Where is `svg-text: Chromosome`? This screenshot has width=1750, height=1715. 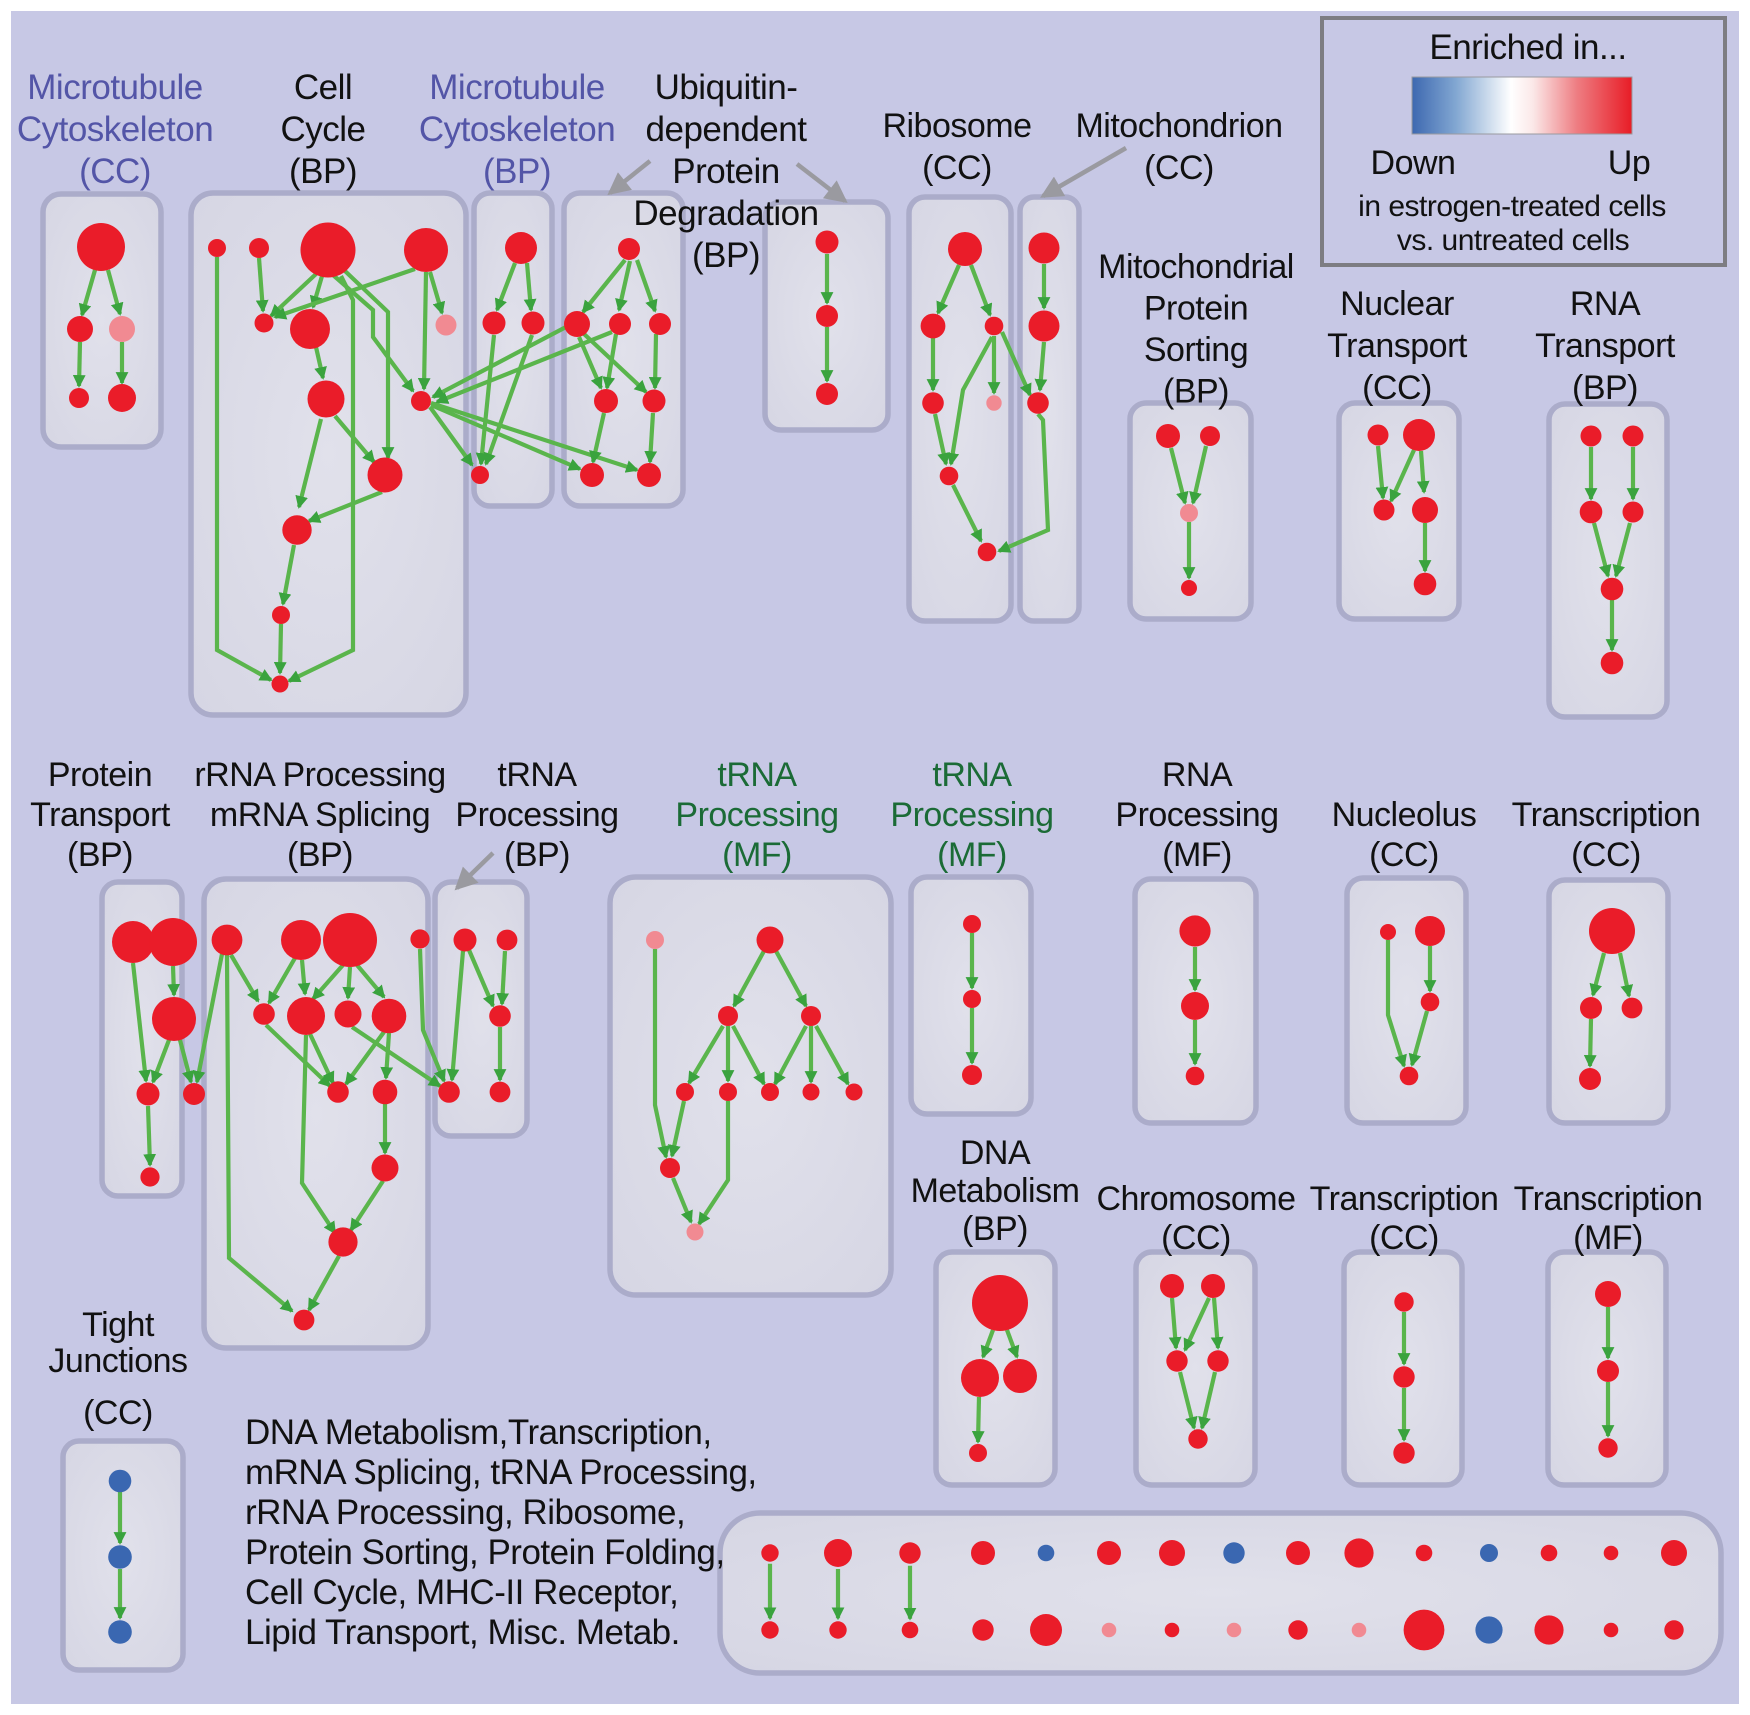
svg-text: Chromosome is located at coordinates (1195, 1199).